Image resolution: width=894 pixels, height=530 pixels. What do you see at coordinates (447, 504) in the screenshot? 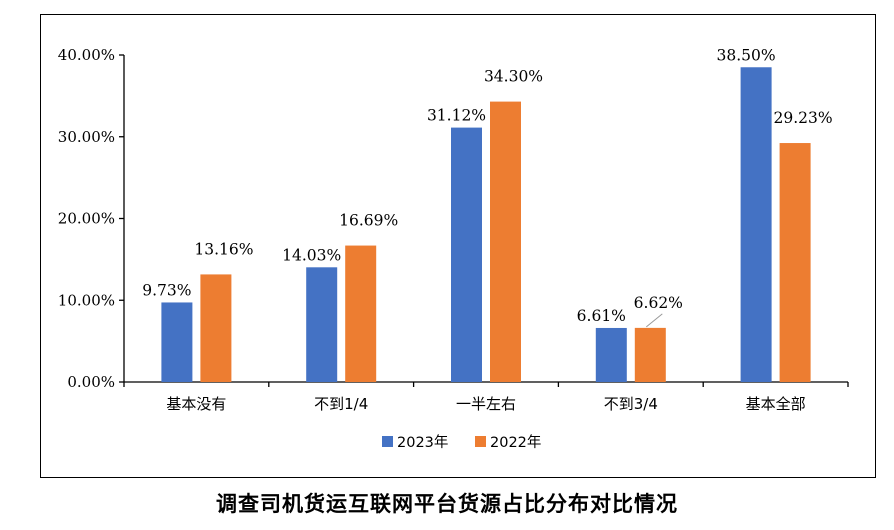
I see `chart-title: 调查司机货运互联网平台货源占比分布对比情况` at bounding box center [447, 504].